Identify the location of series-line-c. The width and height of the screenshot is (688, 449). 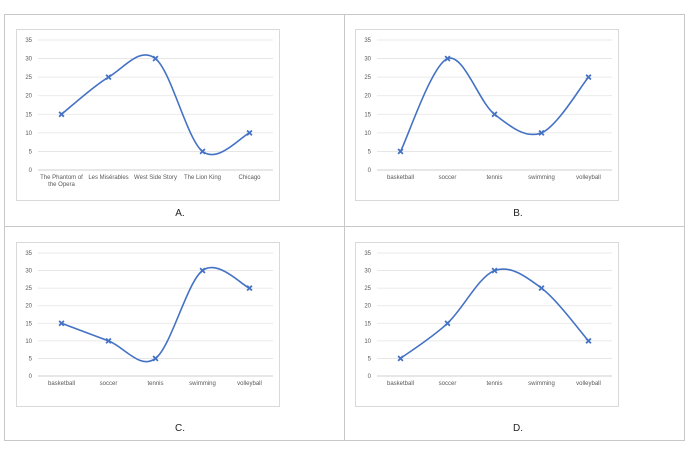
(155, 315).